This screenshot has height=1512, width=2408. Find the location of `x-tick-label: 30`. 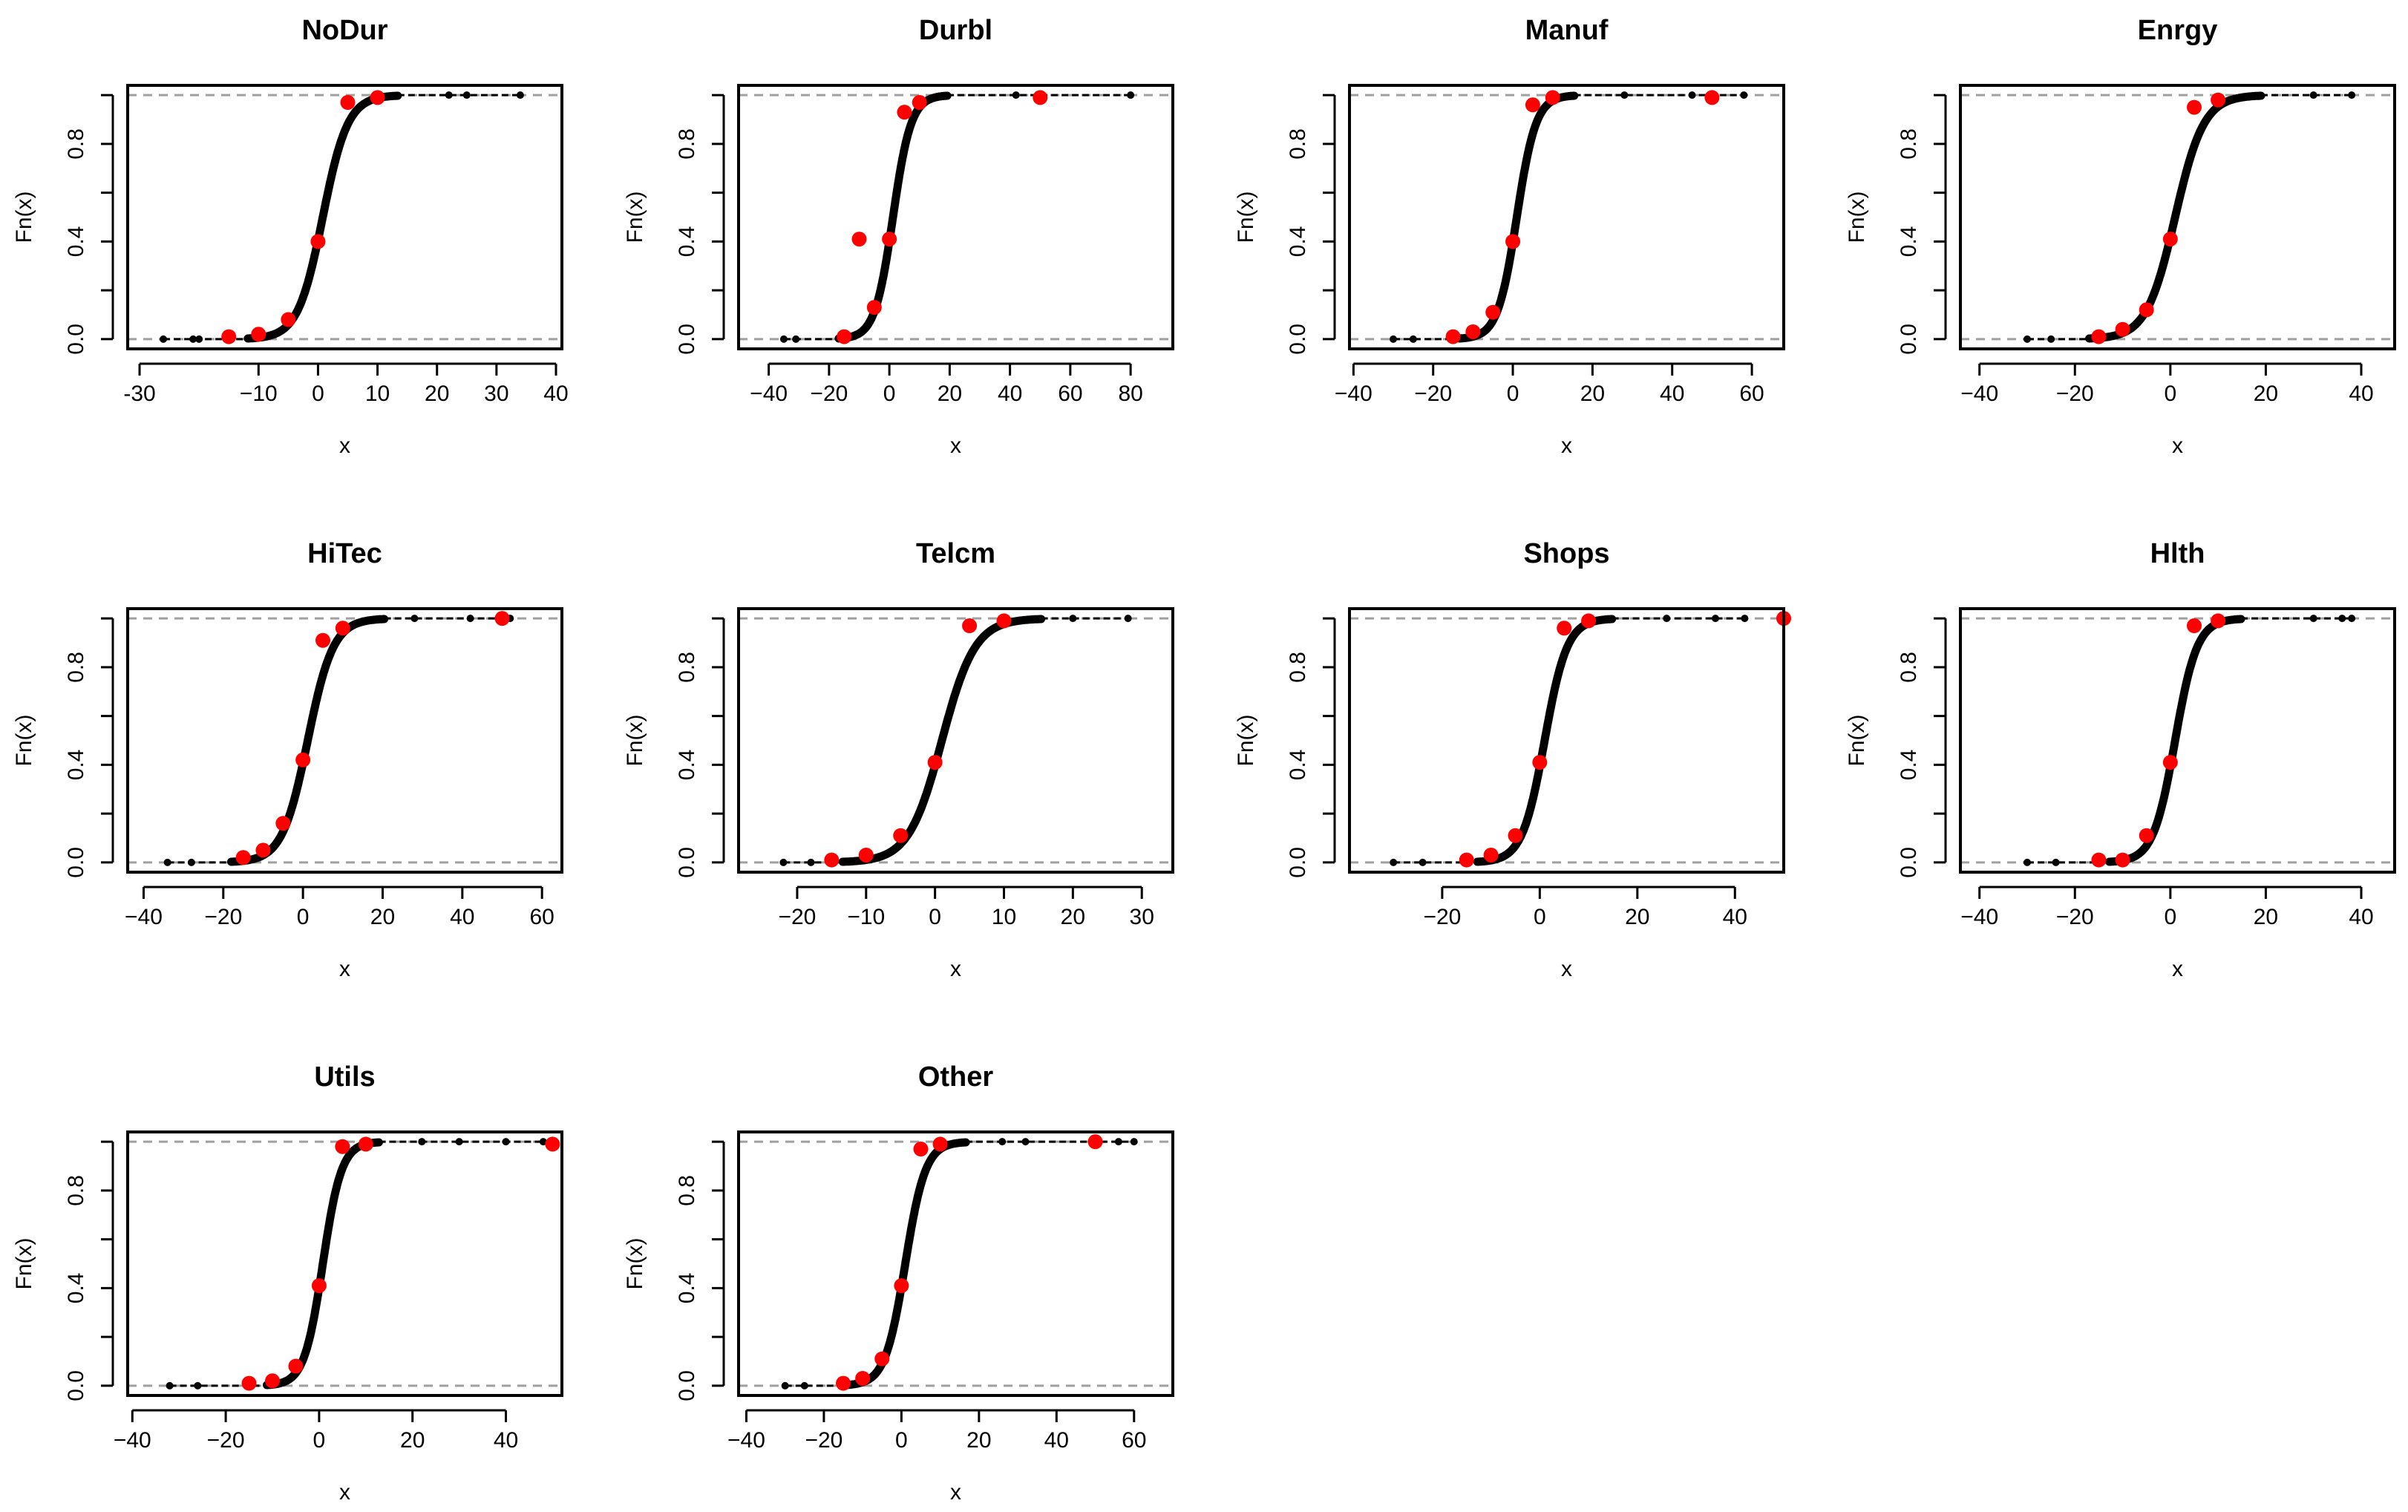

x-tick-label: 30 is located at coordinates (496, 394).